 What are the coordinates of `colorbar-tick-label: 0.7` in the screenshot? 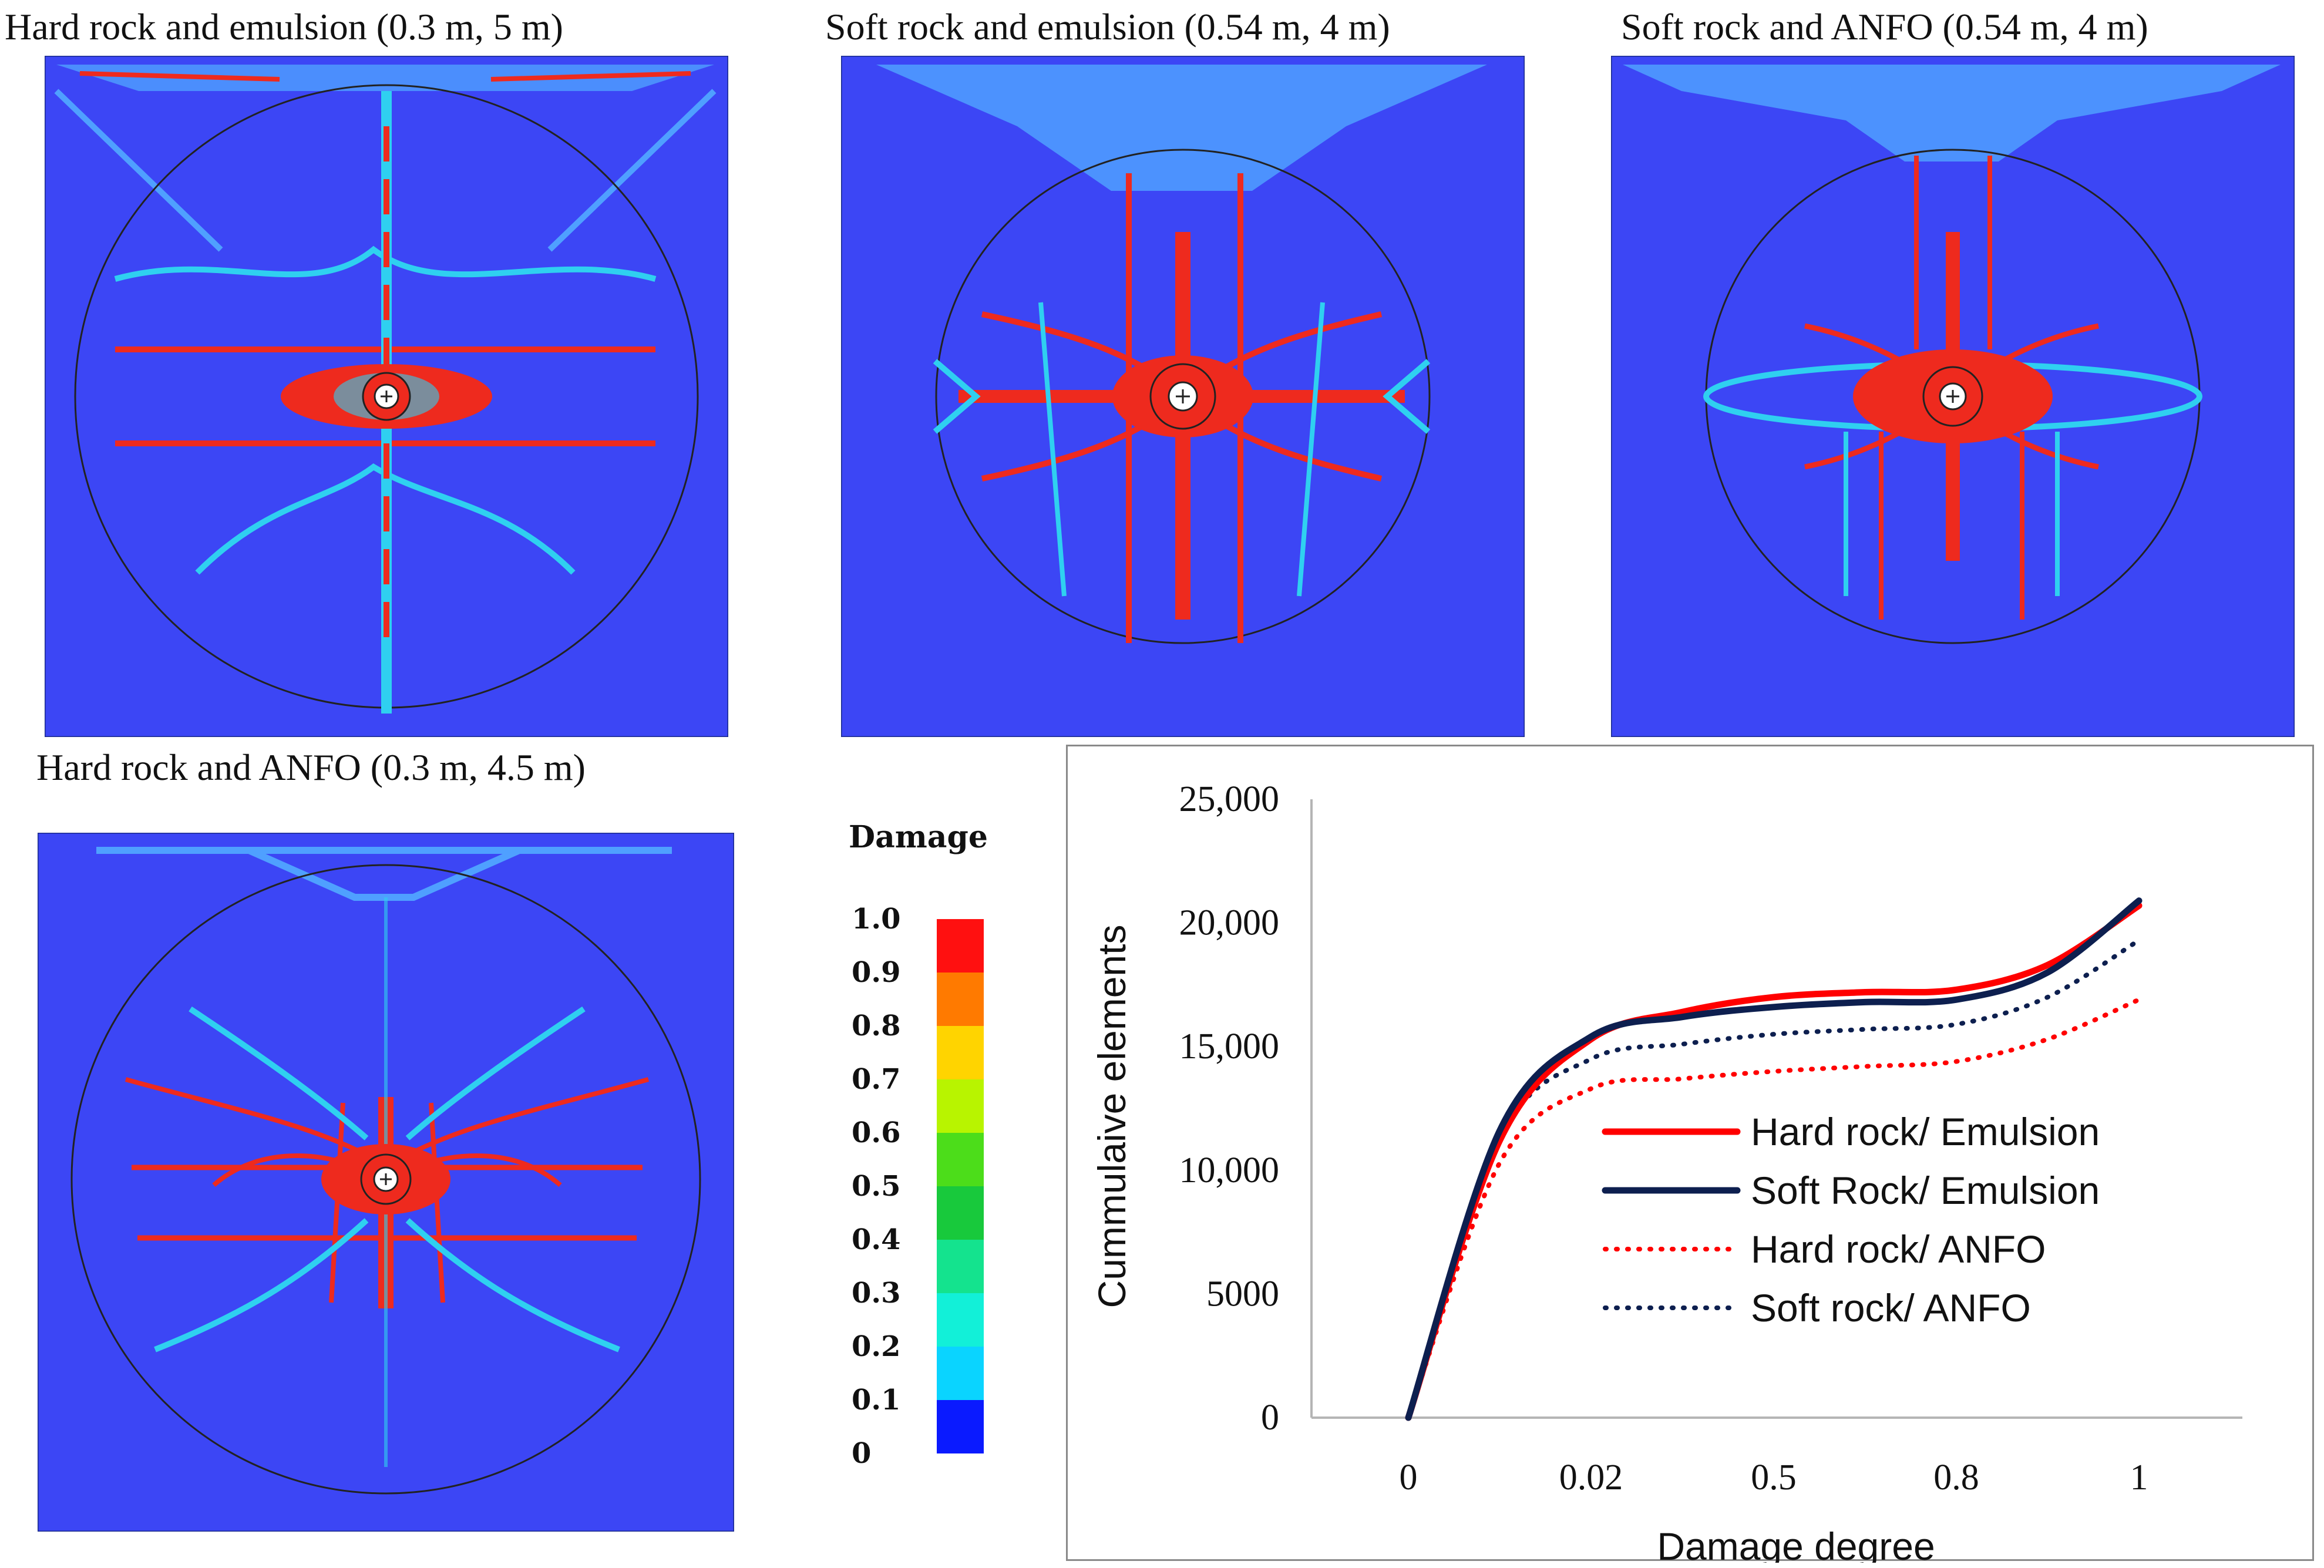 It's located at (876, 1079).